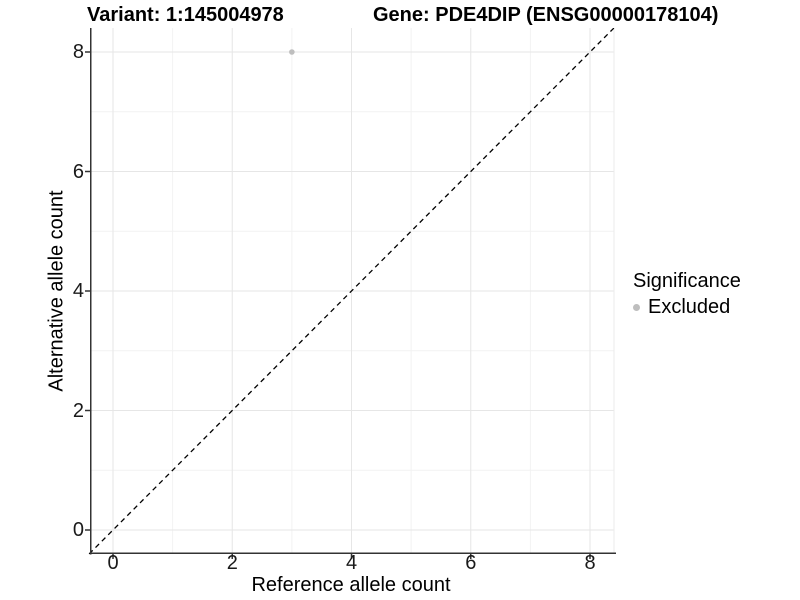 The width and height of the screenshot is (800, 600). I want to click on y-tick-label: 8, so click(78, 52).